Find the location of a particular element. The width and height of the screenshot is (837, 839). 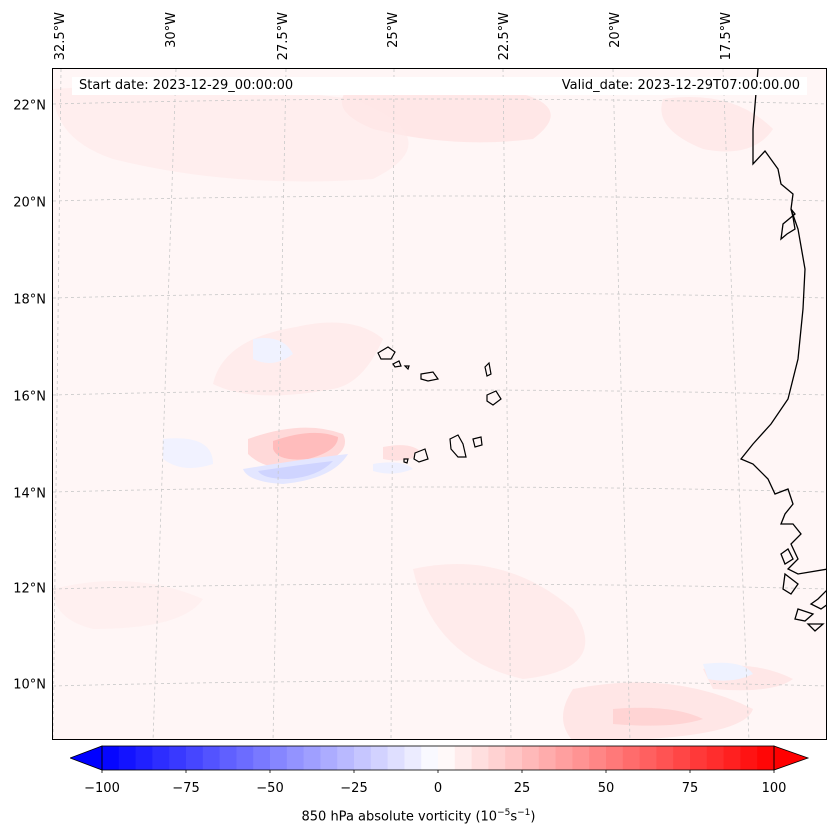

colorbar-label-prefix: 850 hPa absolute vorticity (10 is located at coordinates (399, 817).